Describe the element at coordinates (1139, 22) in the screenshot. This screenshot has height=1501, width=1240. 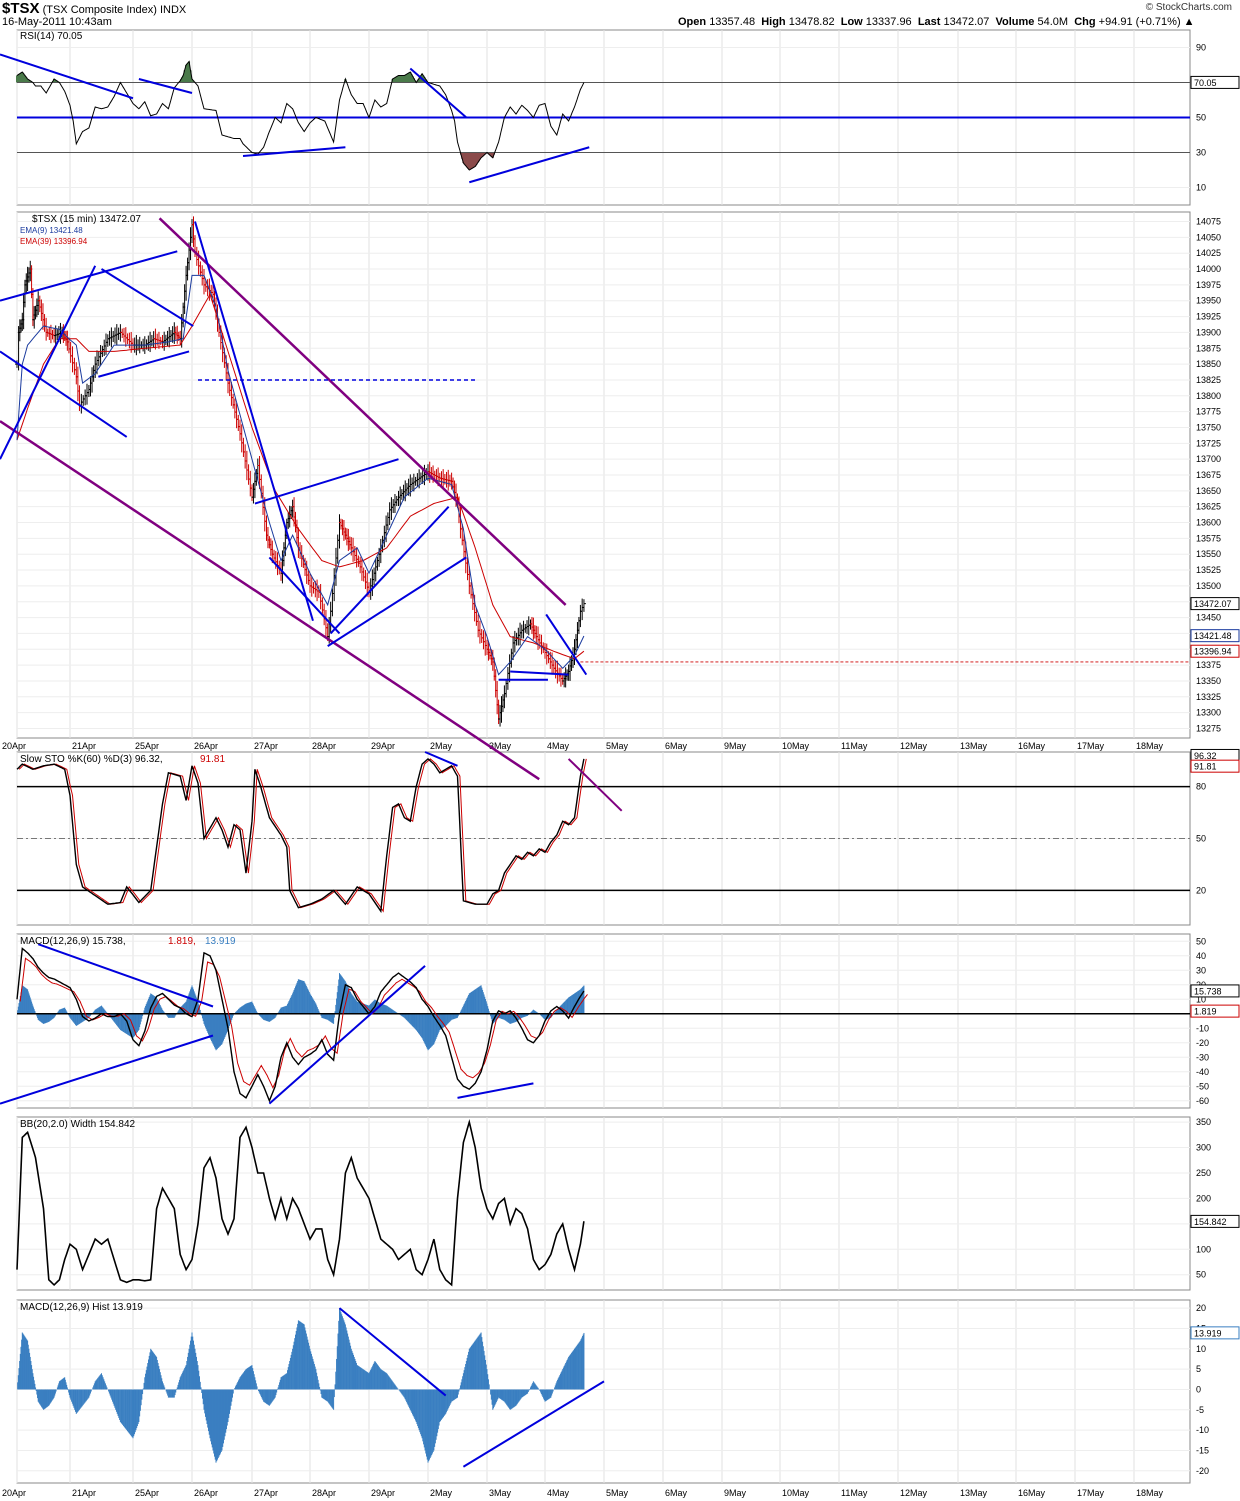
I see `chg-value: +94.91 (+0.71%)` at that location.